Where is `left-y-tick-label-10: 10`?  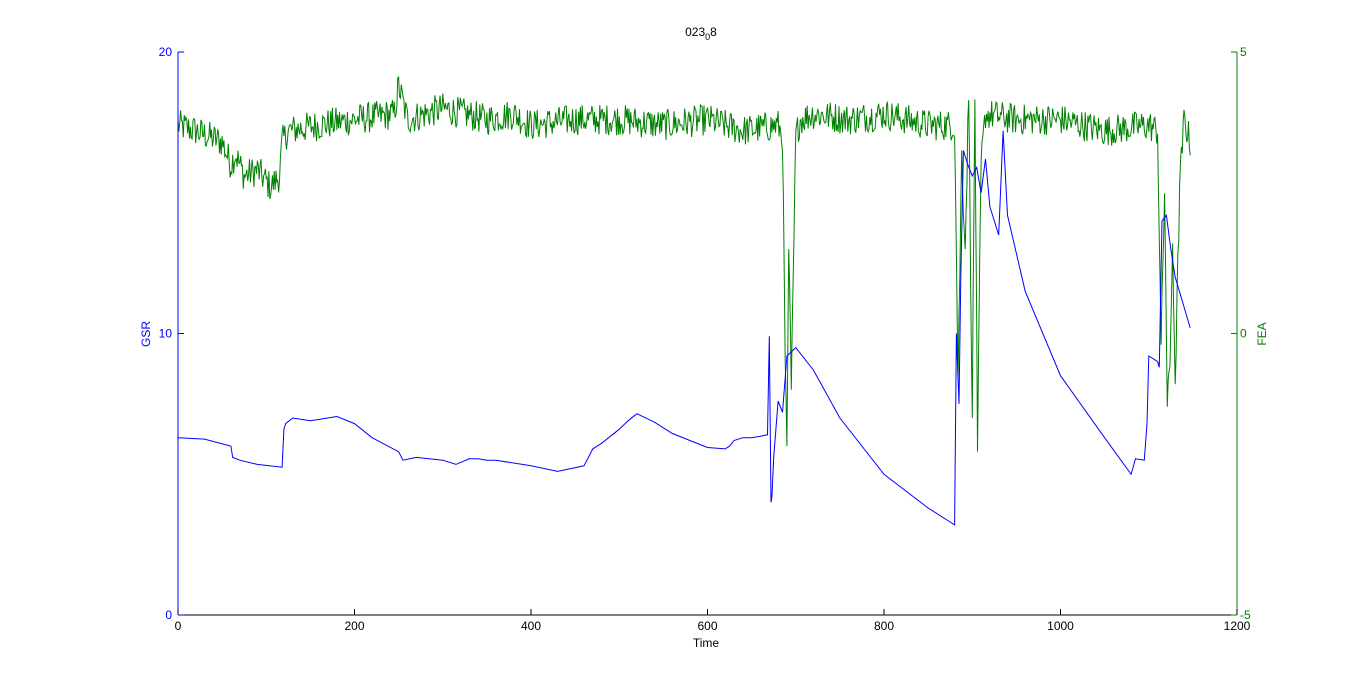 left-y-tick-label-10: 10 is located at coordinates (166, 334).